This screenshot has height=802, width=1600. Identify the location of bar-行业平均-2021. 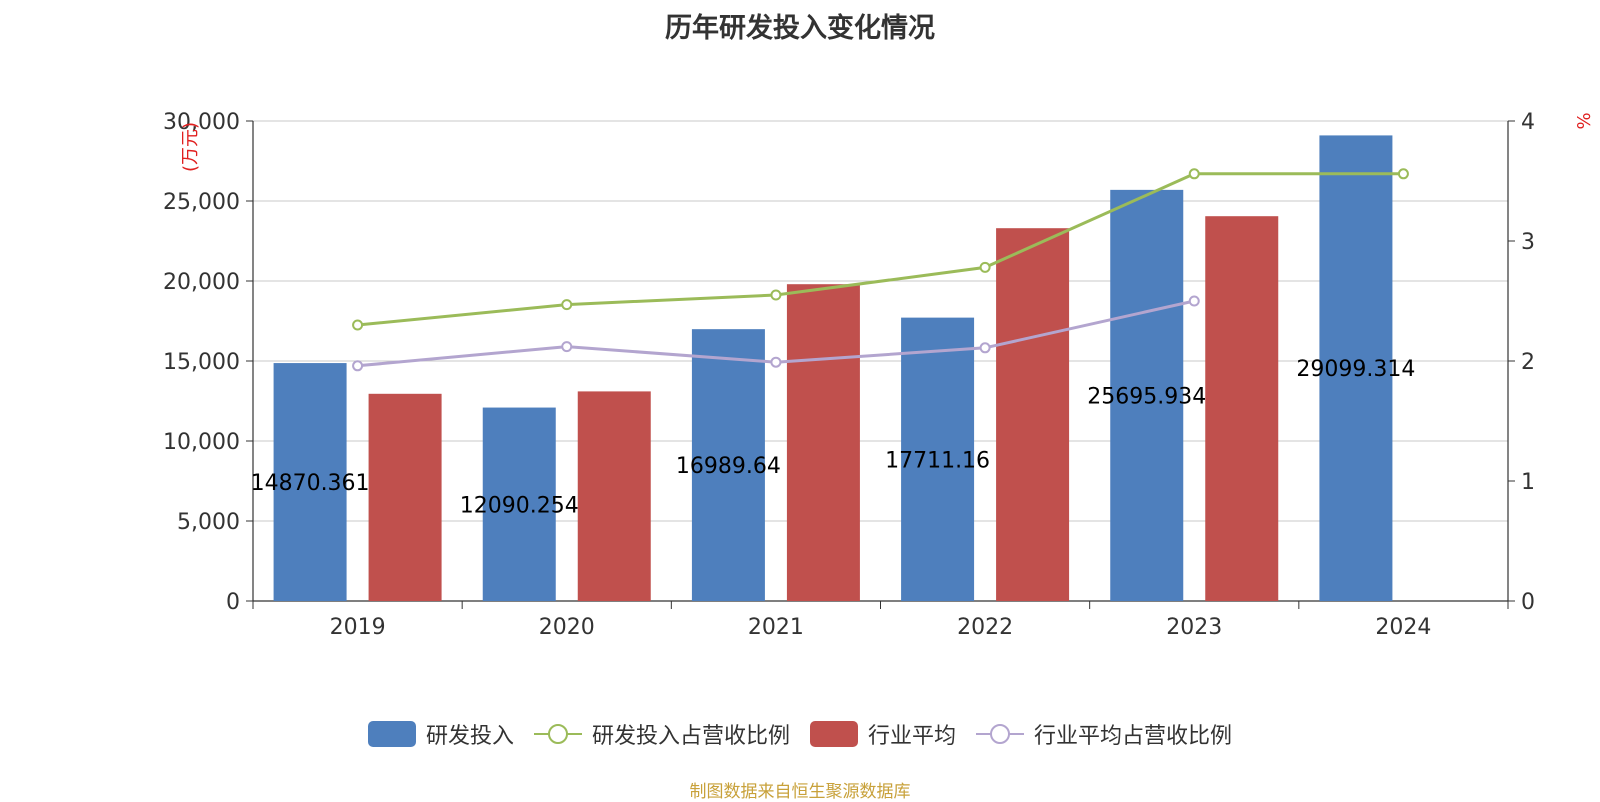
(823, 442).